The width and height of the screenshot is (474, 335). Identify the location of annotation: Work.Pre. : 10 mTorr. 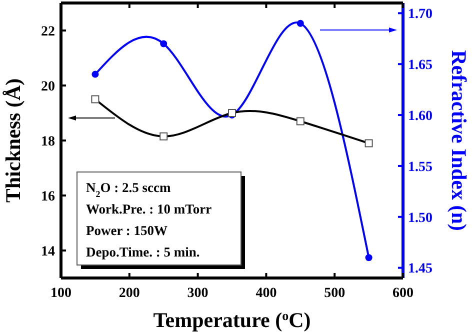
(149, 209).